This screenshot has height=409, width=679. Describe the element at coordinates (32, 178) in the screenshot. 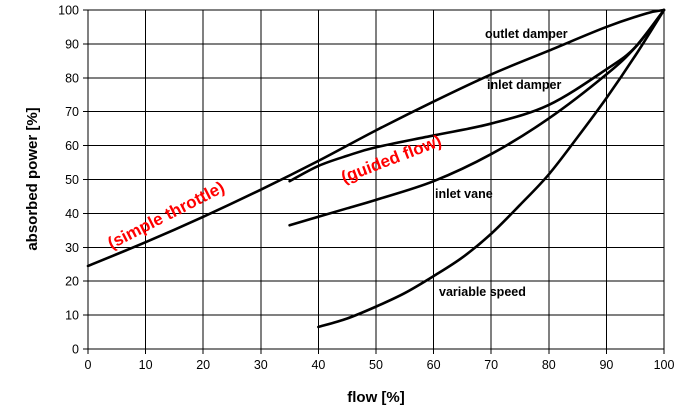

I see `y-axis-title: absorbed power [%]` at that location.